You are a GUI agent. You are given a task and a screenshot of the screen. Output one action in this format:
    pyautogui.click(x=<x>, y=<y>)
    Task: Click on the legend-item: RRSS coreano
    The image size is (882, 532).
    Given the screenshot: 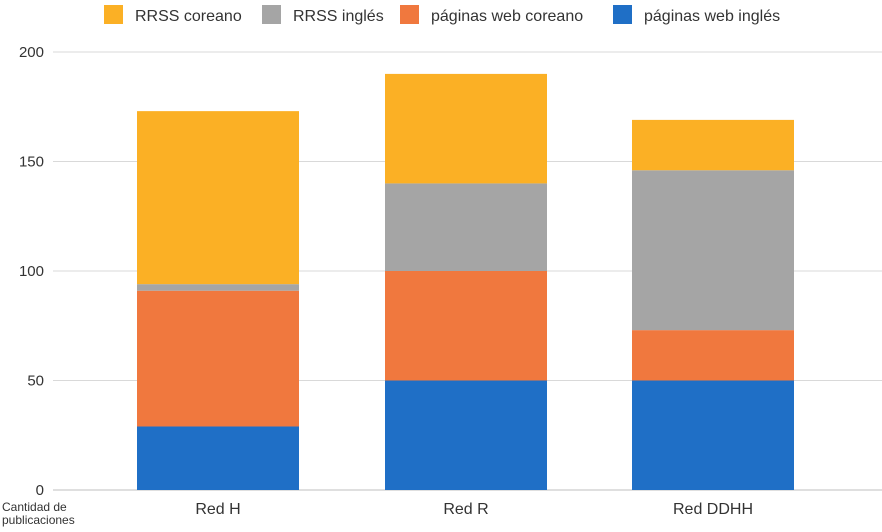 What is the action you would take?
    pyautogui.click(x=173, y=15)
    